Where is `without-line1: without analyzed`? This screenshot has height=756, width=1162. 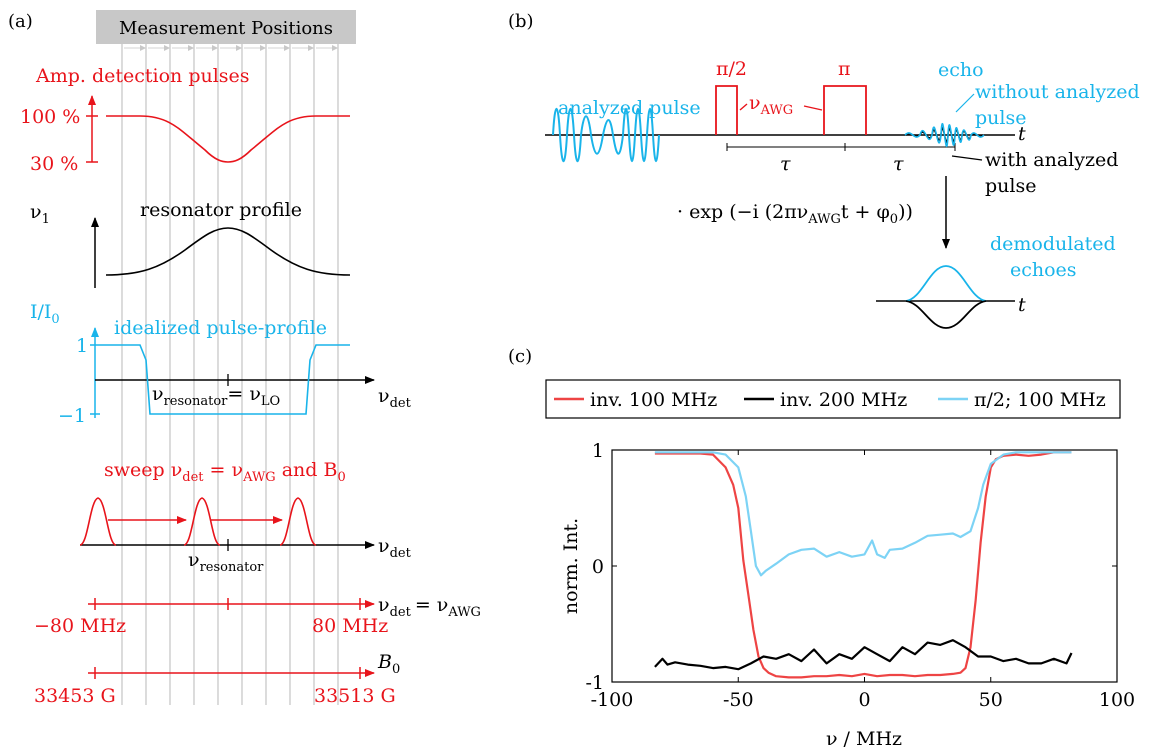
without-line1: without analyzed is located at coordinates (1057, 92).